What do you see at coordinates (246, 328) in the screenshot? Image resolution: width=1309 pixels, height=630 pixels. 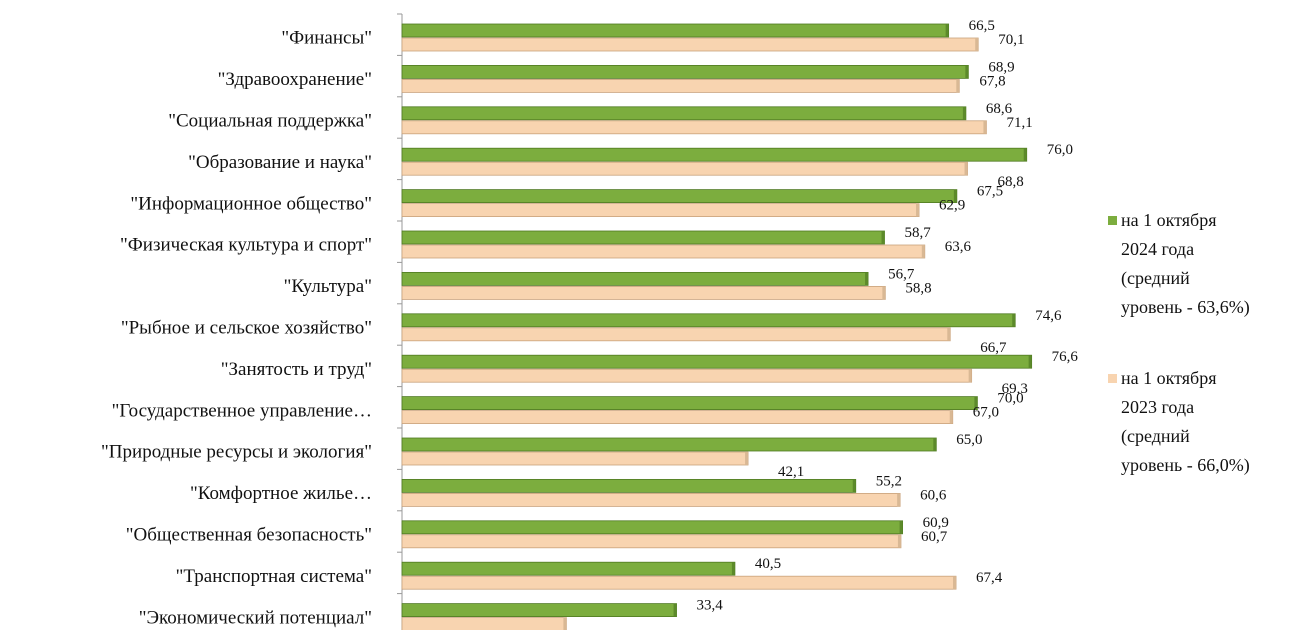 I see `category-label: "Рыбное и сельское хозяйство"` at bounding box center [246, 328].